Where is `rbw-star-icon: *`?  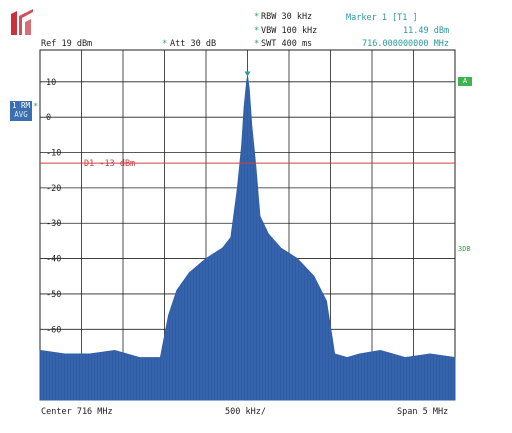
rbw-star-icon: * is located at coordinates (257, 17).